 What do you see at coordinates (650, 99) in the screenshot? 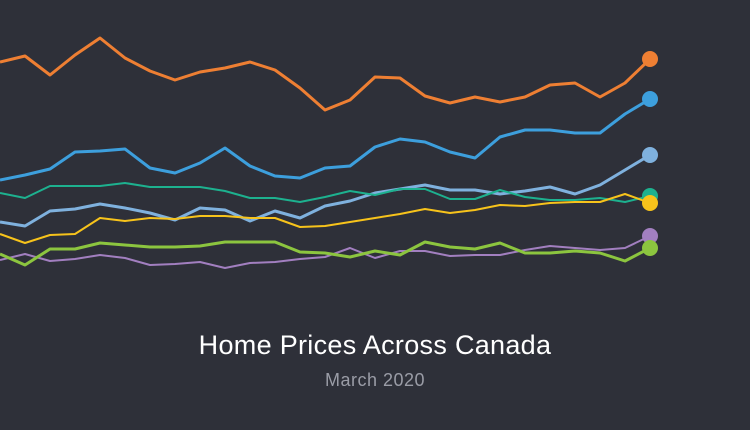
I see `series-end-dot-blue` at bounding box center [650, 99].